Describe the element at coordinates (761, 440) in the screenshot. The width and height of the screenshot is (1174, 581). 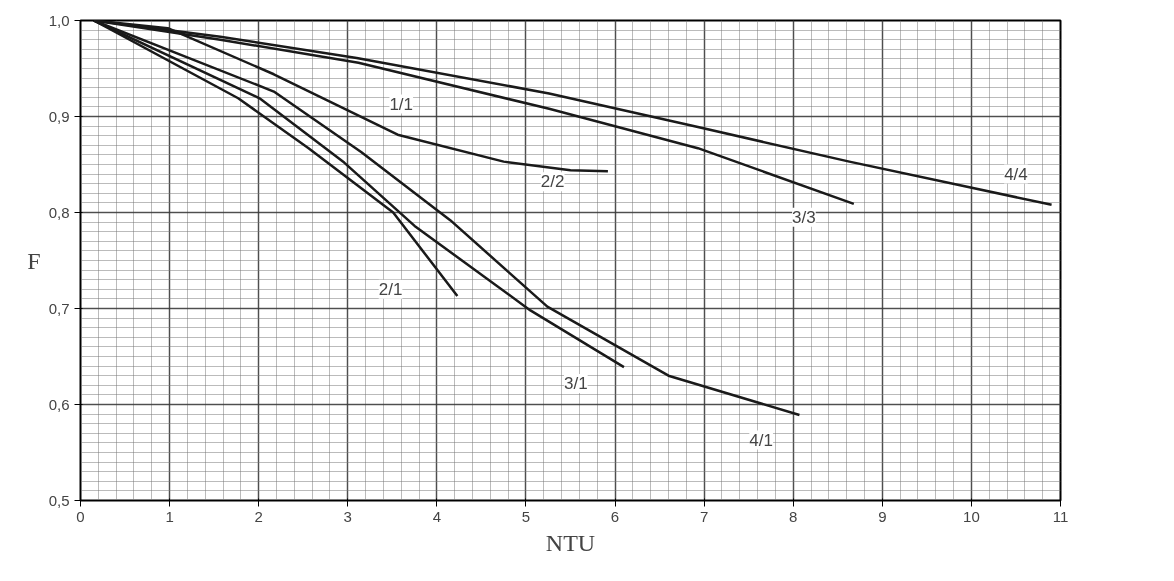
I see `annotation: 4/1` at that location.